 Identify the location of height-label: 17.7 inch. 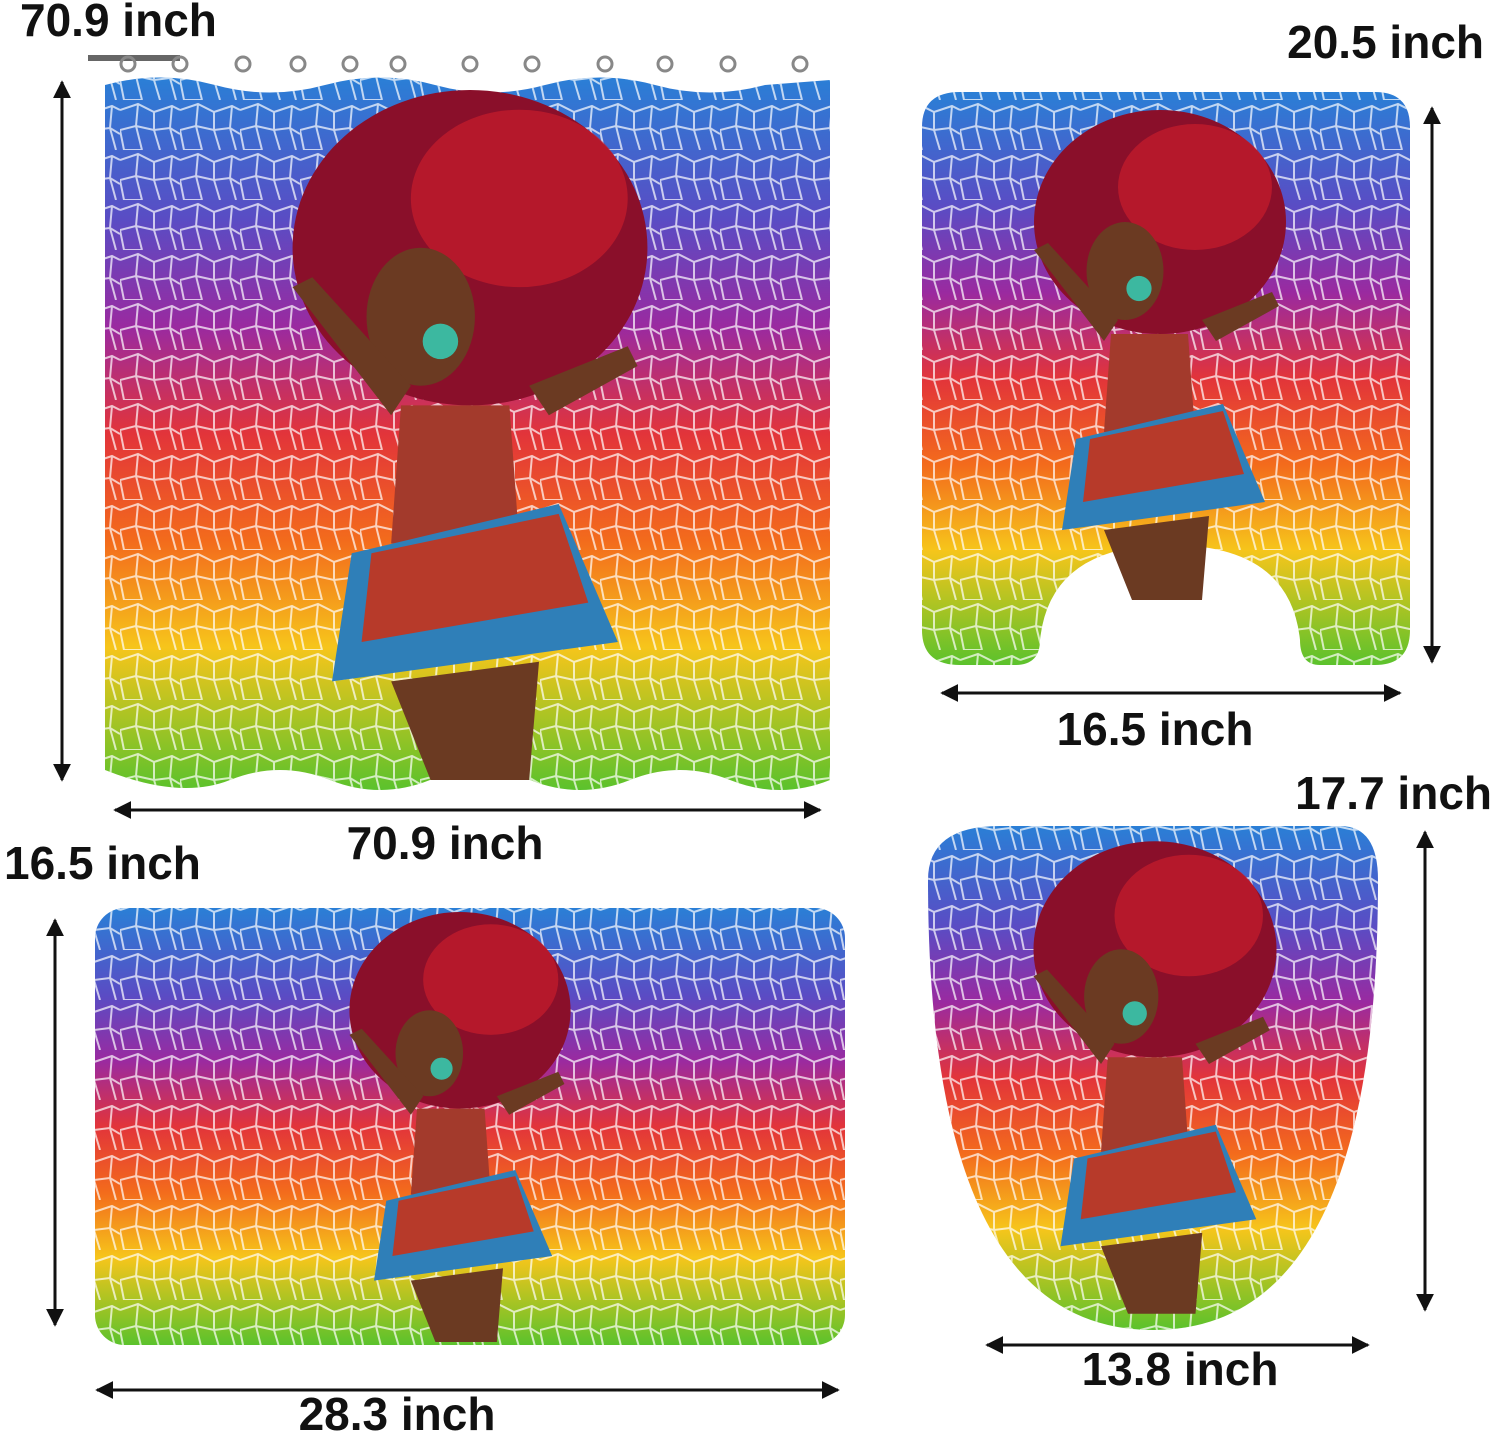
(1393, 793).